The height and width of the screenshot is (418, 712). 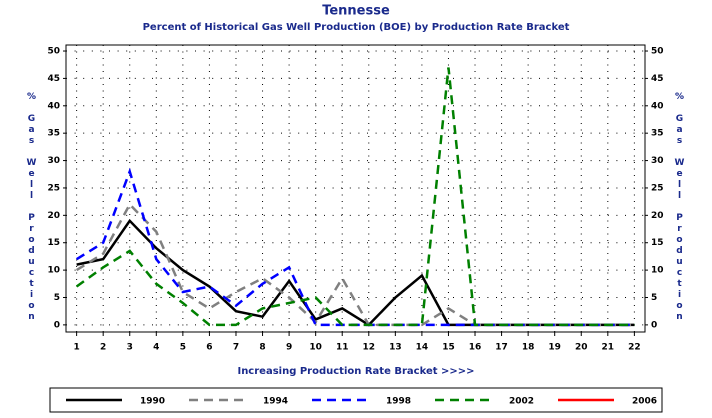 What do you see at coordinates (130, 348) in the screenshot?
I see `x-tick-label: 3` at bounding box center [130, 348].